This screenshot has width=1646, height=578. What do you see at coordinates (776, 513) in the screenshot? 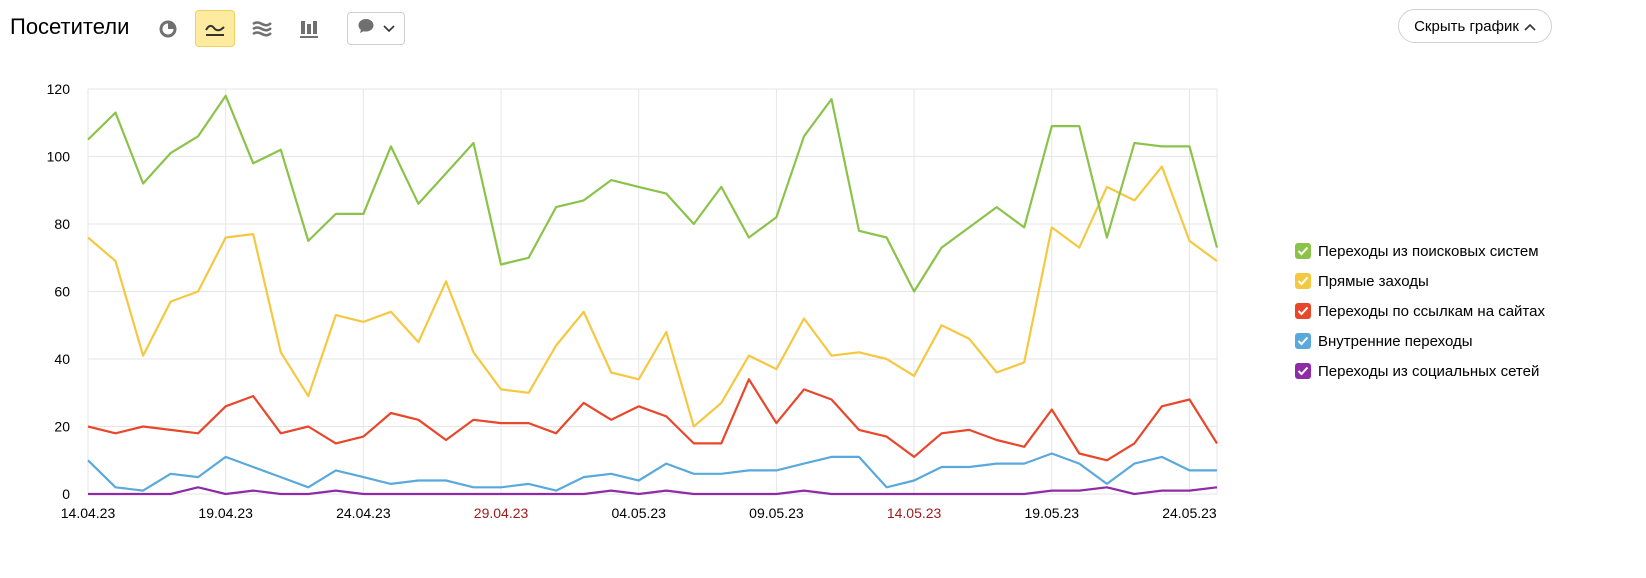
I see `x-tick-label: 09.05.23` at bounding box center [776, 513].